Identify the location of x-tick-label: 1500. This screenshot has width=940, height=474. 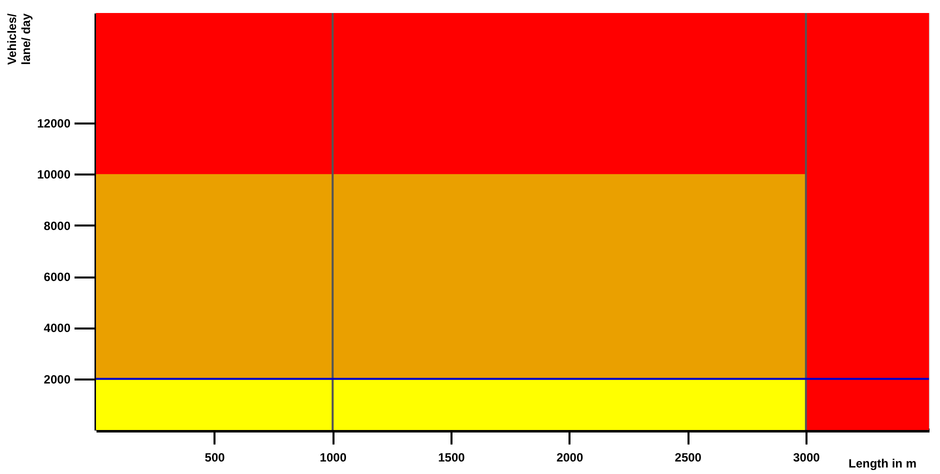
(452, 457).